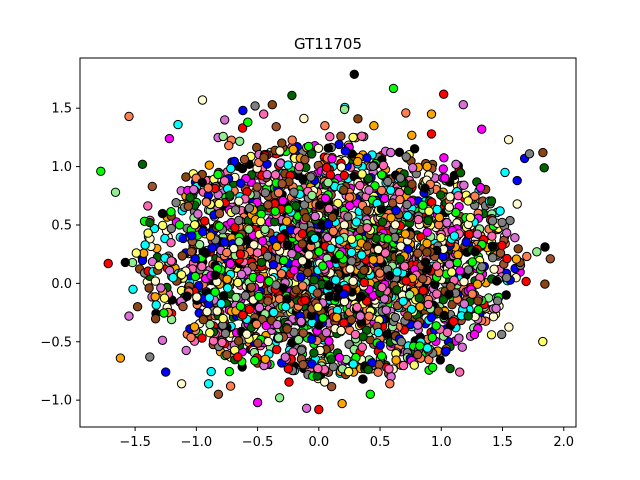 The width and height of the screenshot is (640, 480). I want to click on x-tick-label: 0.0, so click(318, 442).